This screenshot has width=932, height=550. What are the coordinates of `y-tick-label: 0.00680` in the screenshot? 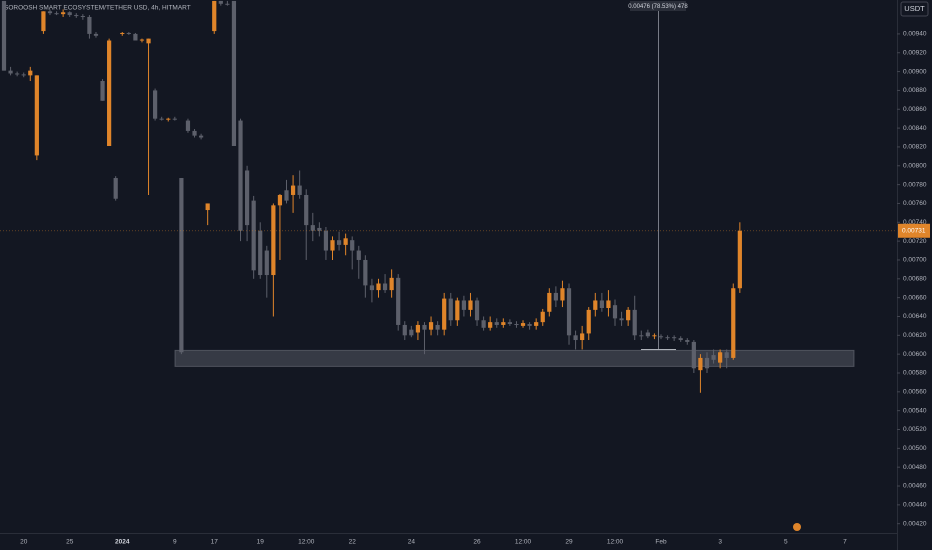 It's located at (915, 279).